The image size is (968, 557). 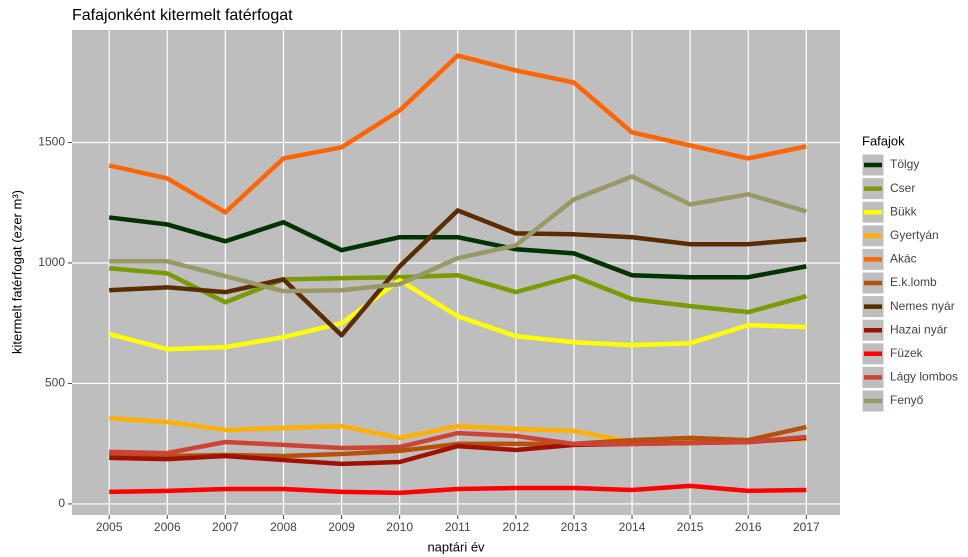 I want to click on y-axis-label: kitermelt fatérfogat (ezer m³), so click(x=16, y=272).